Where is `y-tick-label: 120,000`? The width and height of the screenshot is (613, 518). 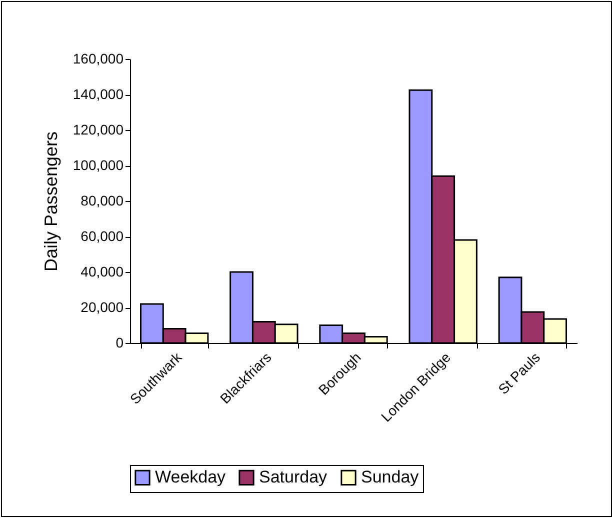 y-tick-label: 120,000 is located at coordinates (98, 130).